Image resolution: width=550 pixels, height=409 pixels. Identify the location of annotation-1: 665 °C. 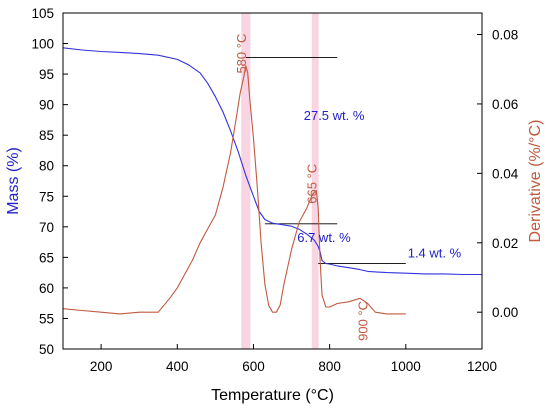
(311, 184).